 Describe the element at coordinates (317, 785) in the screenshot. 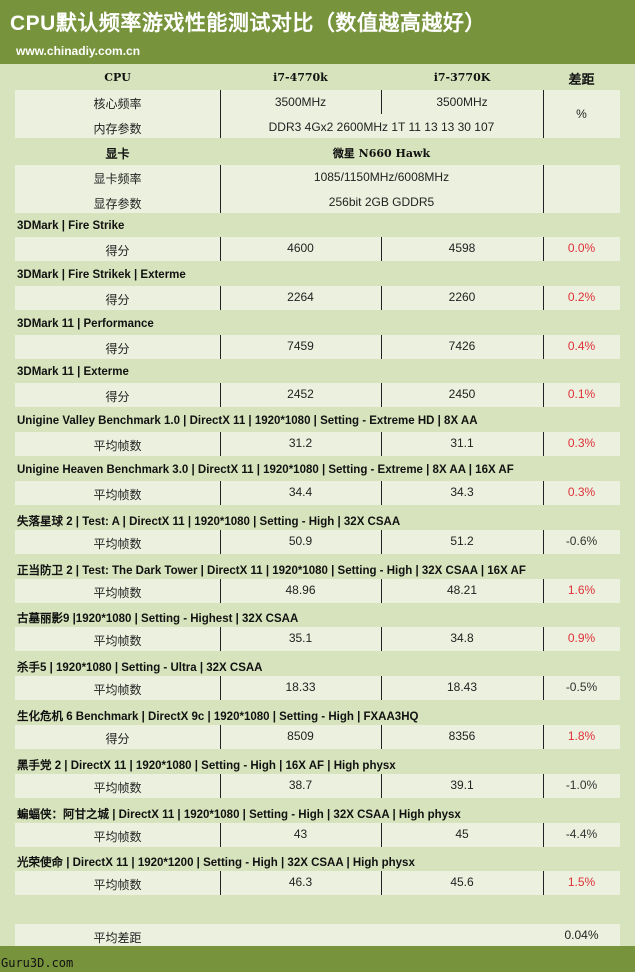

I see `table-row: 平均帧数 38.7 39.1 -1.0%` at that location.